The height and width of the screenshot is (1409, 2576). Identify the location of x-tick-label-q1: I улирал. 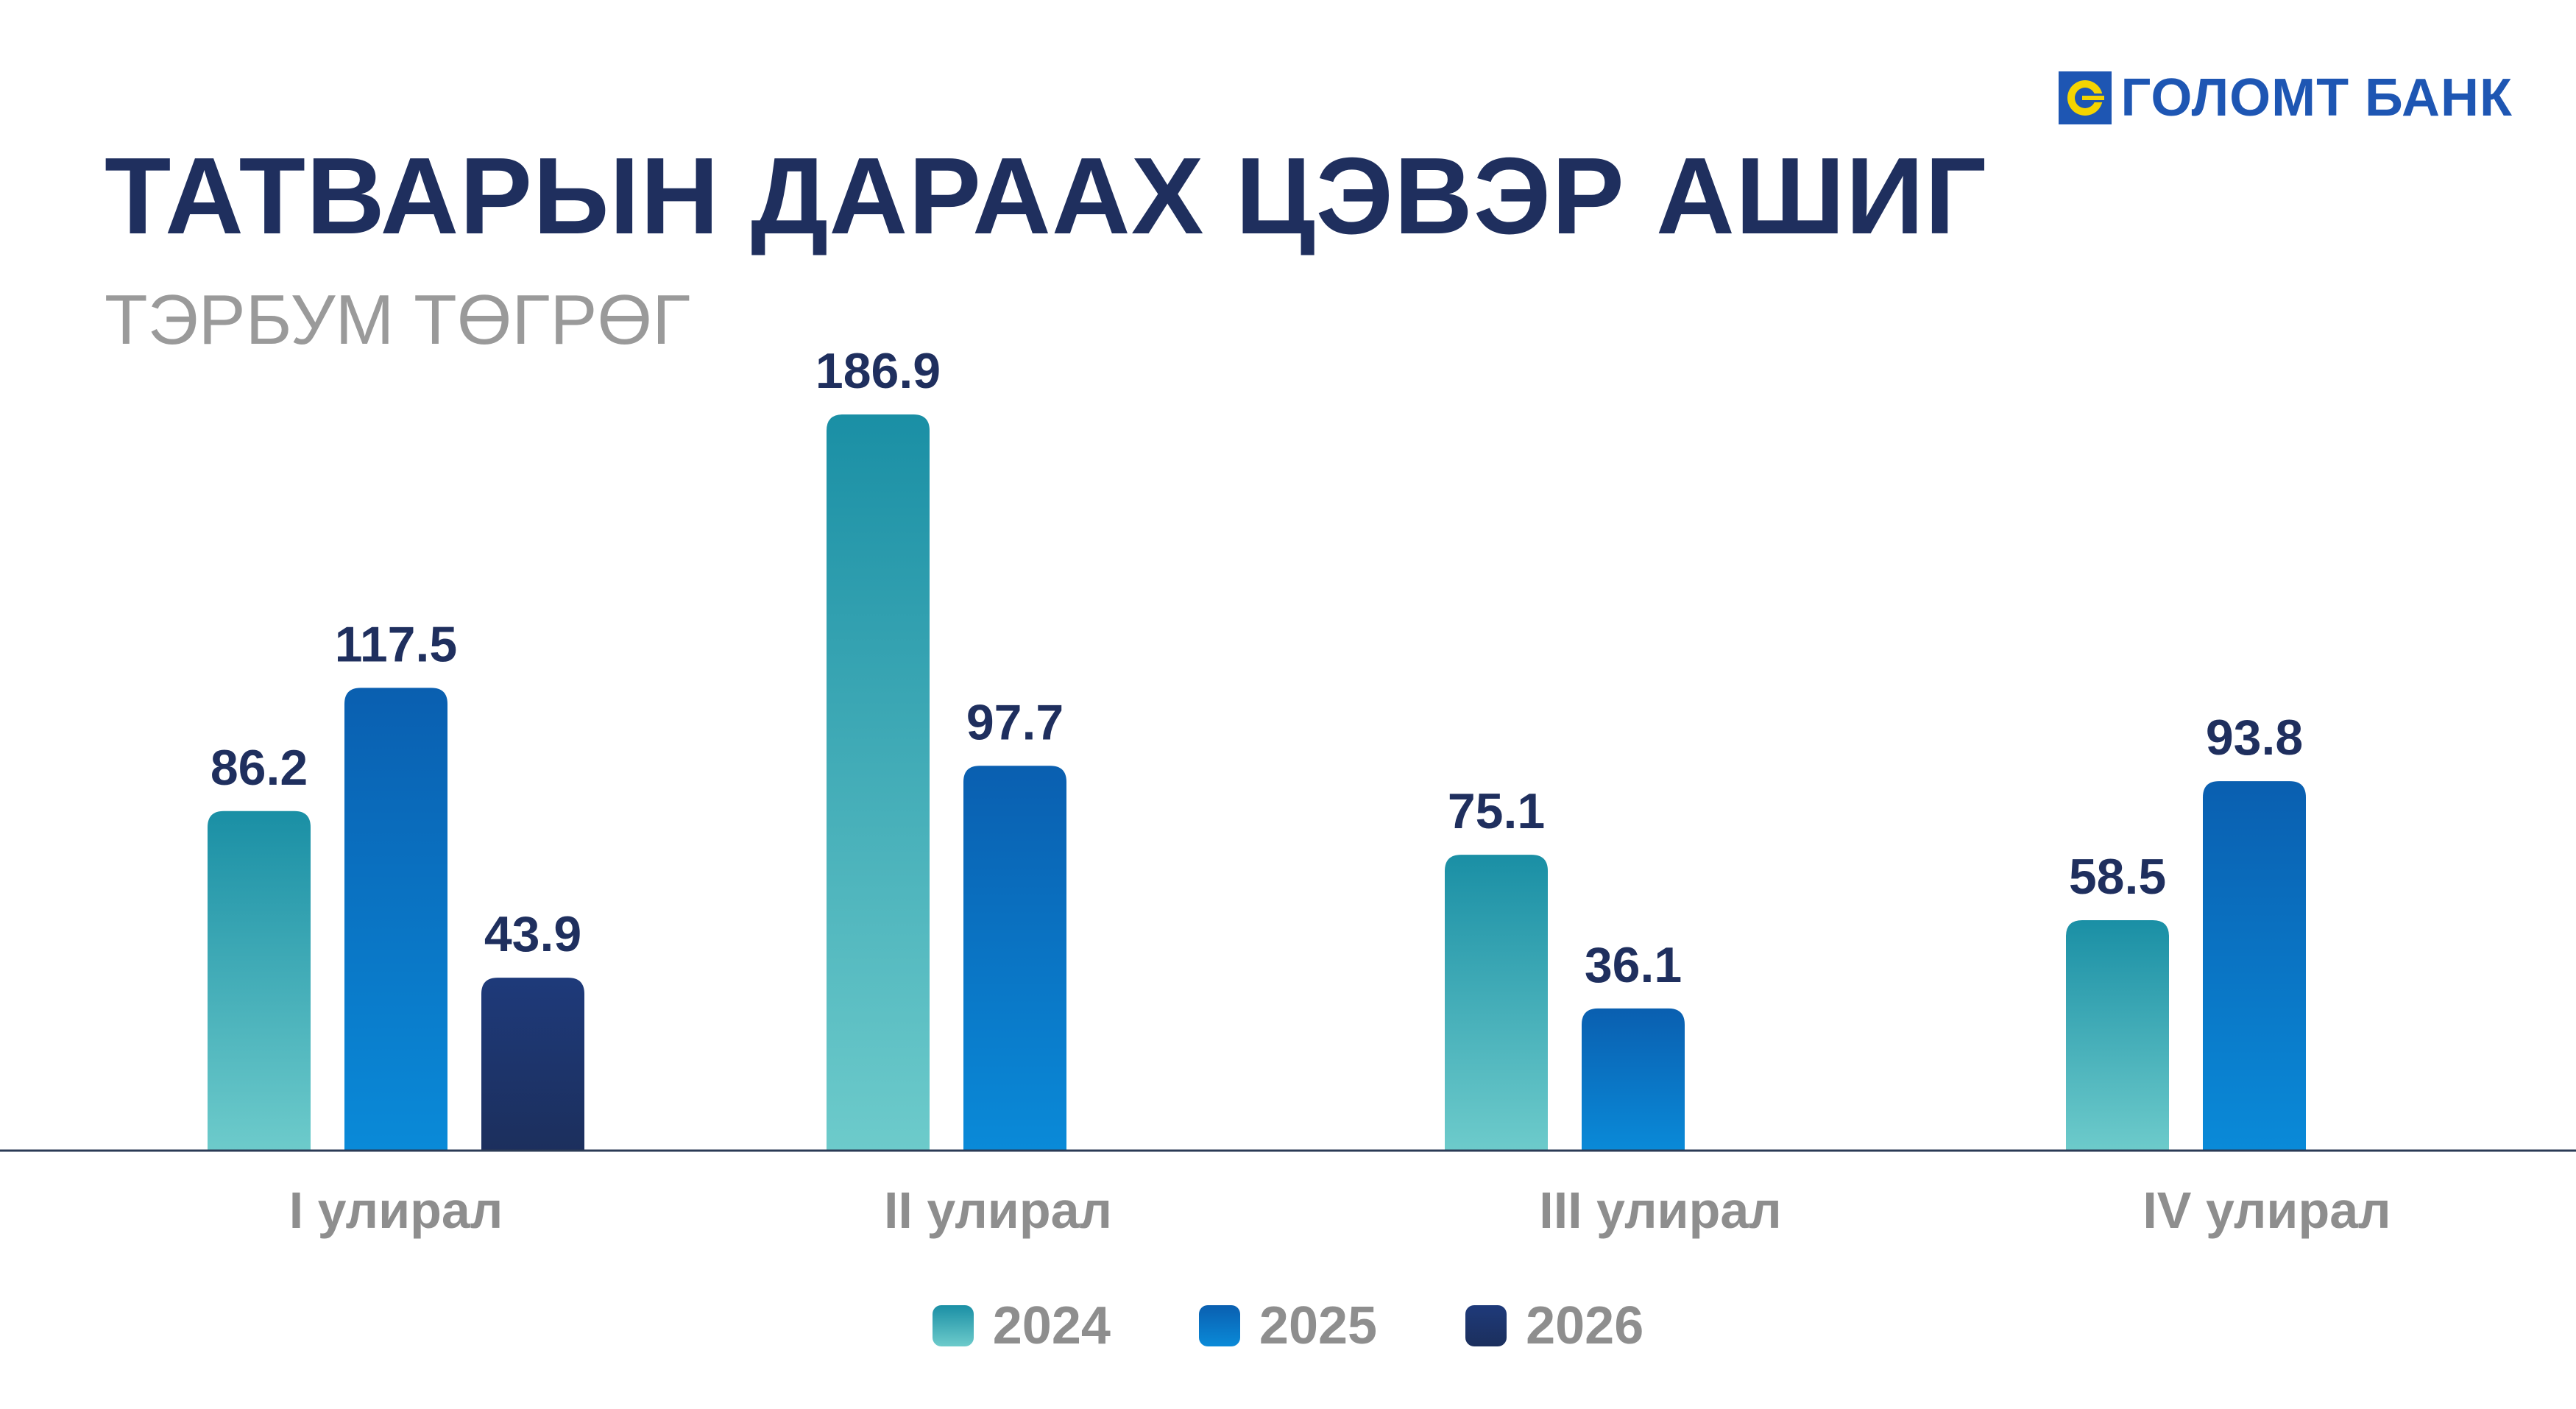
(396, 1210).